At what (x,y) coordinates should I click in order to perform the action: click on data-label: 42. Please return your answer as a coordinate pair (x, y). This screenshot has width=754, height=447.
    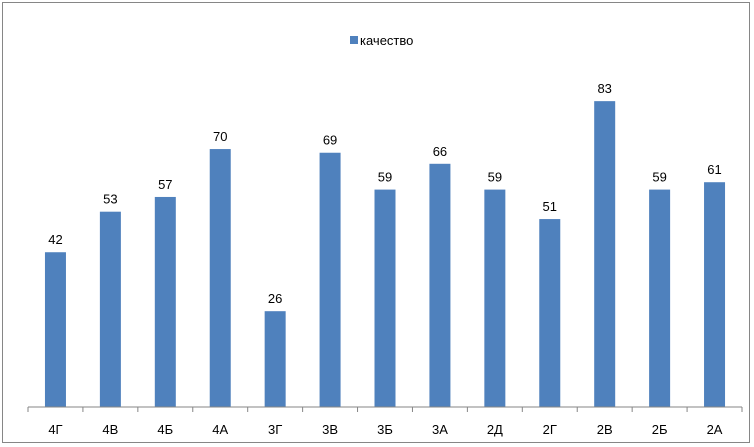
    Looking at the image, I should click on (55, 239).